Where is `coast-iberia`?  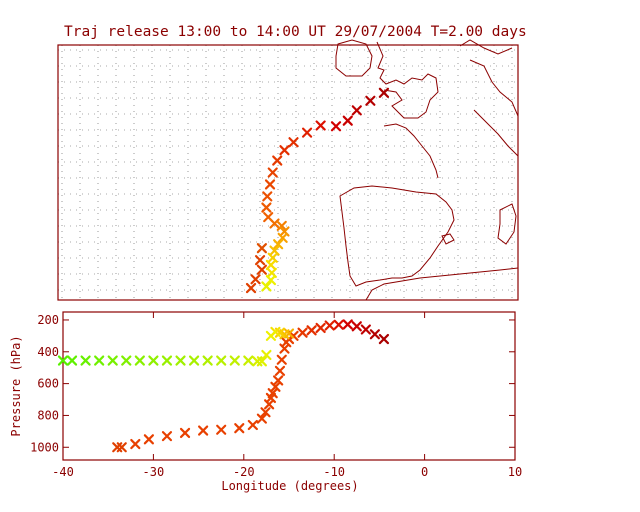
coast-iberia is located at coordinates (397, 236).